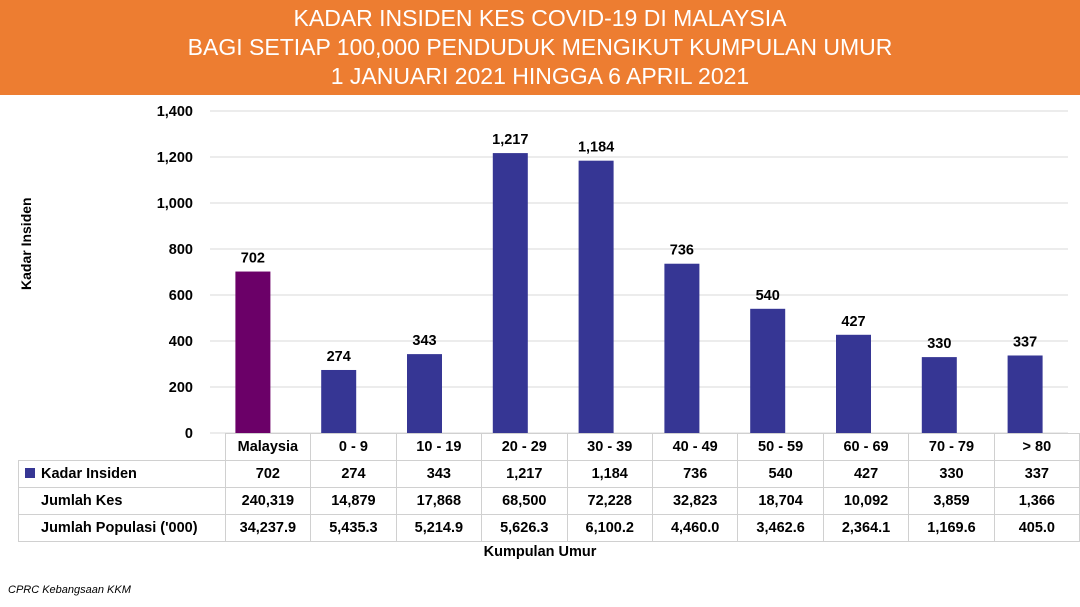  What do you see at coordinates (268, 447) in the screenshot?
I see `x-tick-label: Malaysia` at bounding box center [268, 447].